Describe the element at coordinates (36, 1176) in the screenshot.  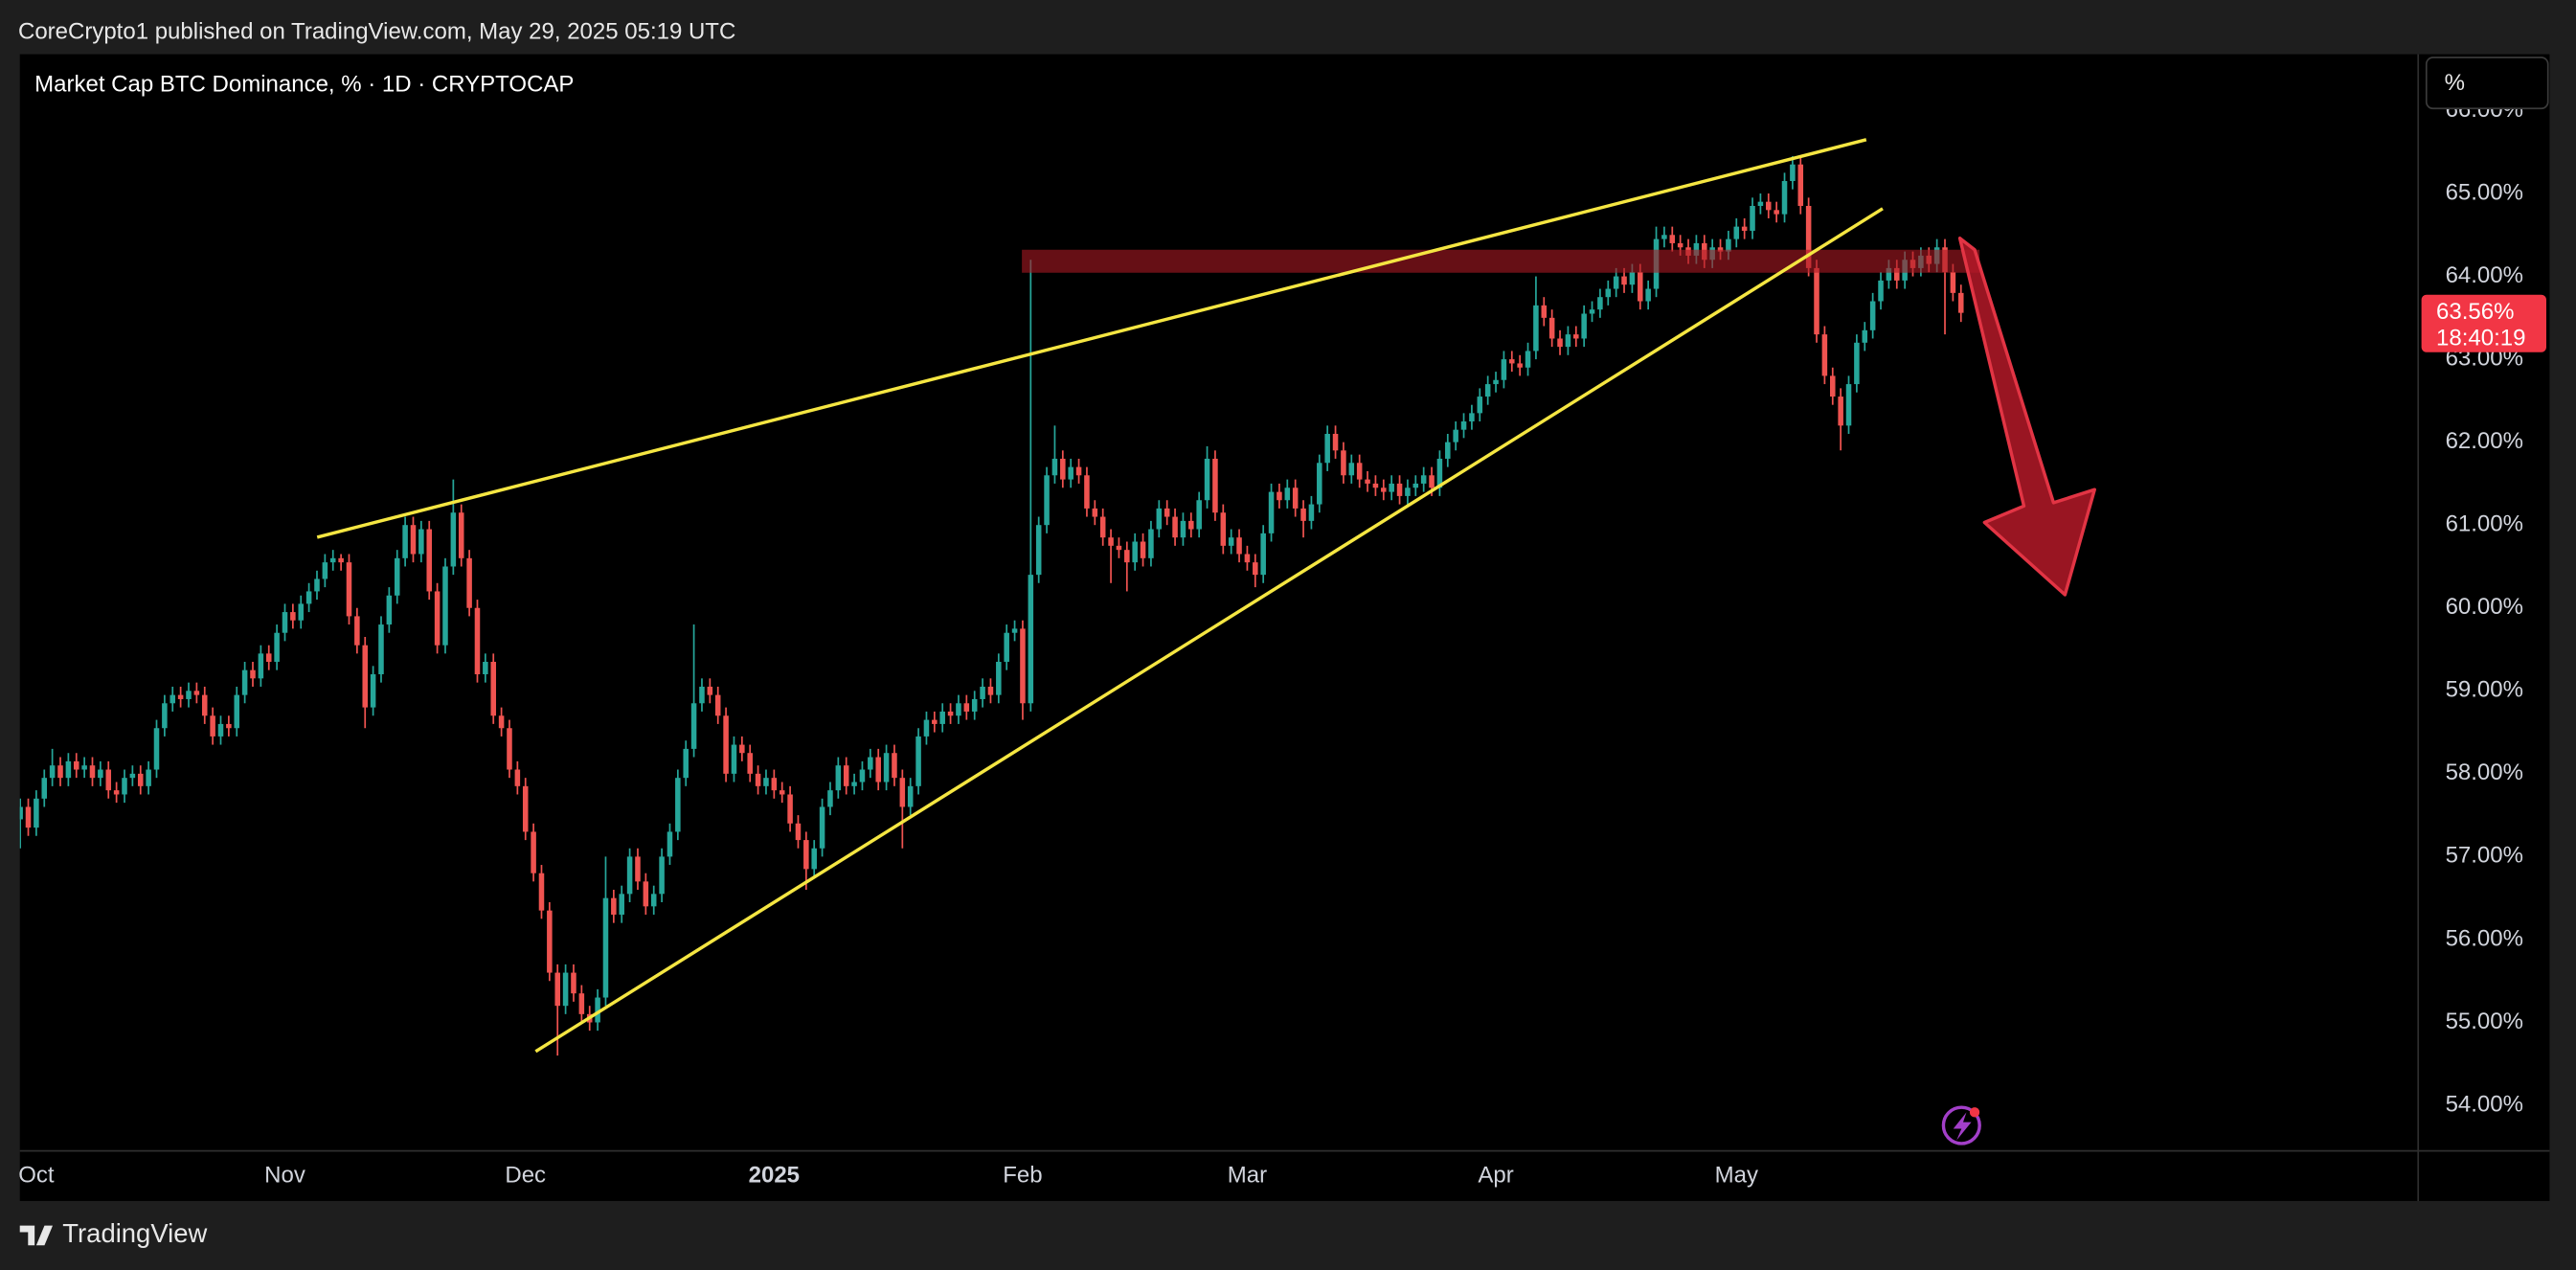
I see `x-tick-label: Oct` at that location.